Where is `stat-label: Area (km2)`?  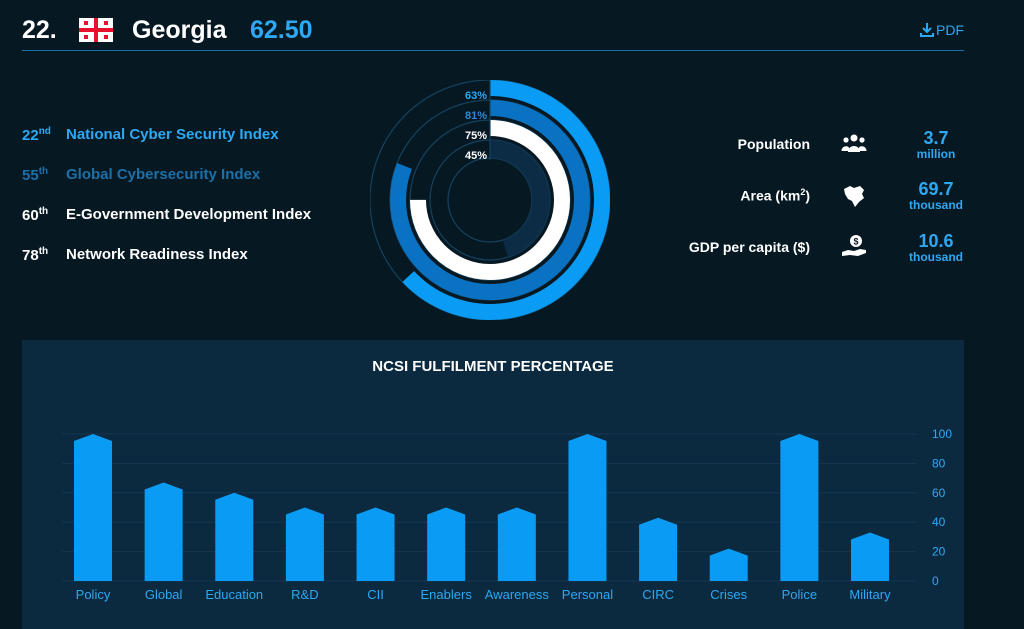 stat-label: Area (km2) is located at coordinates (775, 195).